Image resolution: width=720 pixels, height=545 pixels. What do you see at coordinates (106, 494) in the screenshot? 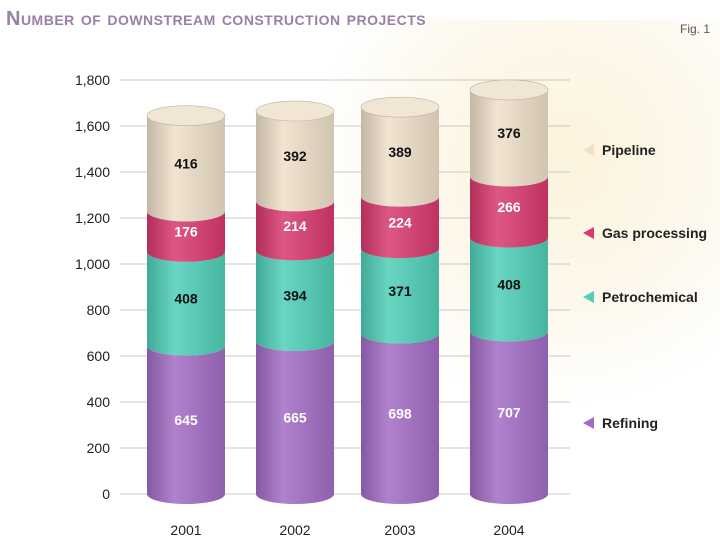
I see `y-tick-label: 0` at bounding box center [106, 494].